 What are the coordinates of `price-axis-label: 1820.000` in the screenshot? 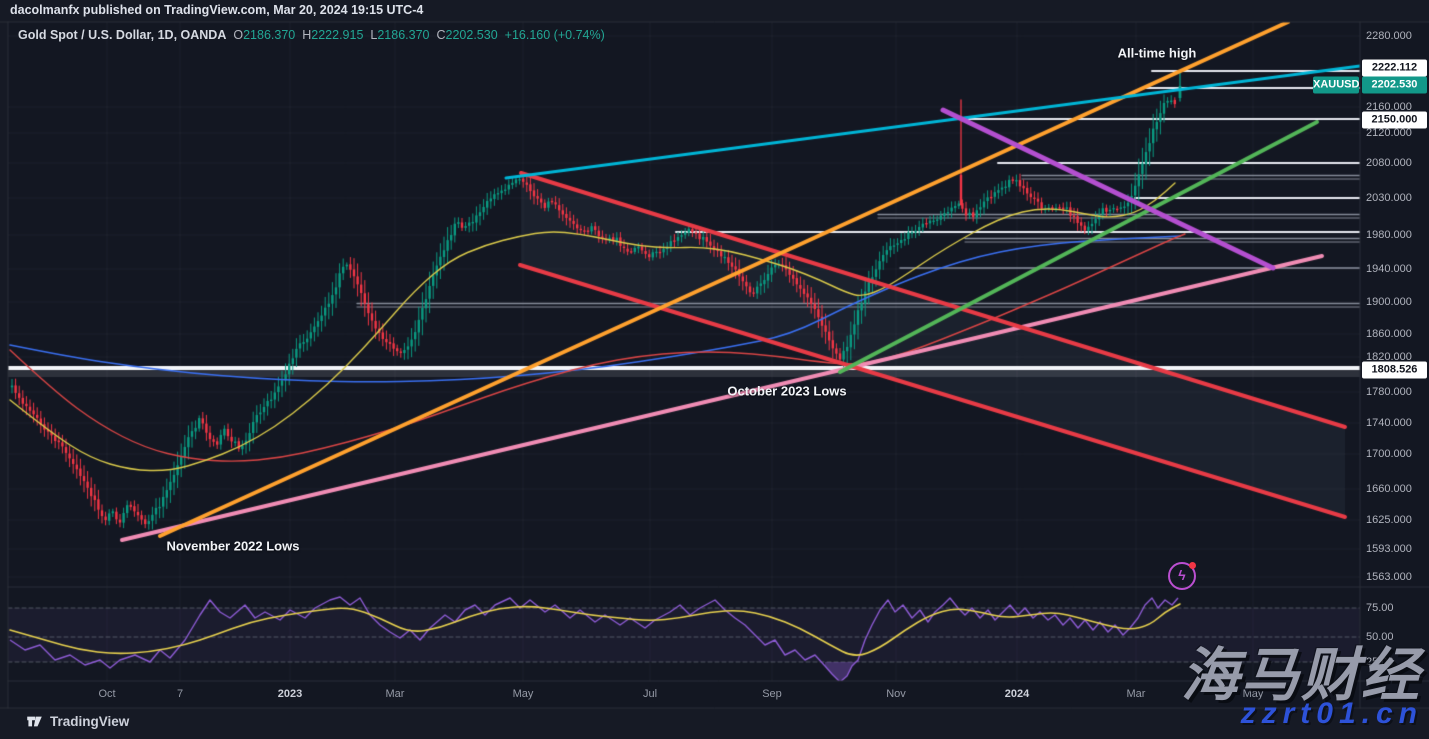 It's located at (1389, 357).